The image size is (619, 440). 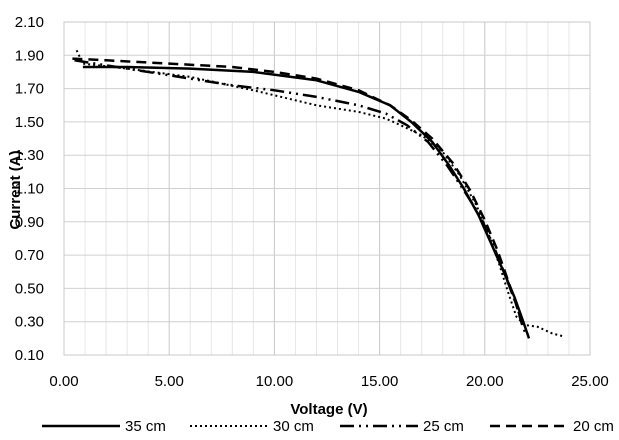 I want to click on legend-label: 20 cm, so click(x=593, y=426).